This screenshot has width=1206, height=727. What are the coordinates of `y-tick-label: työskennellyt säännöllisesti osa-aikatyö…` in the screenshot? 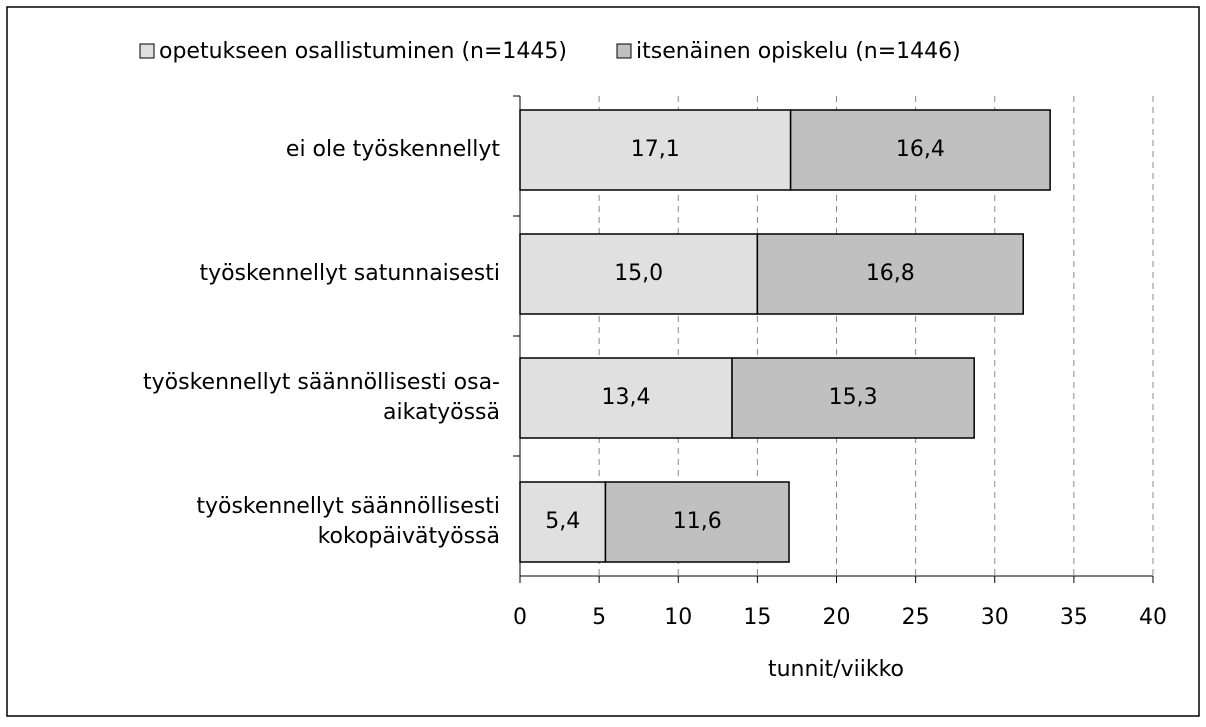 It's located at (321, 397).